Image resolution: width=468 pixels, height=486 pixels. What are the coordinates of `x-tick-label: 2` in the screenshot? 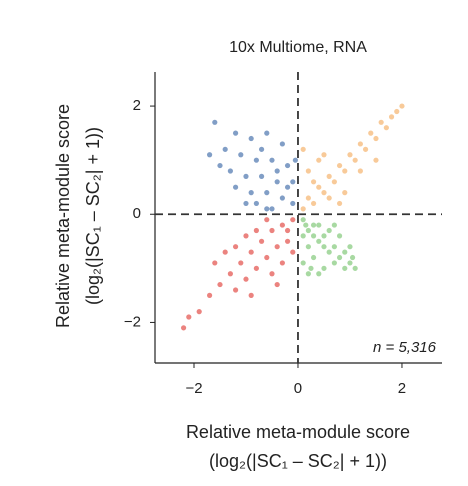 It's located at (402, 388).